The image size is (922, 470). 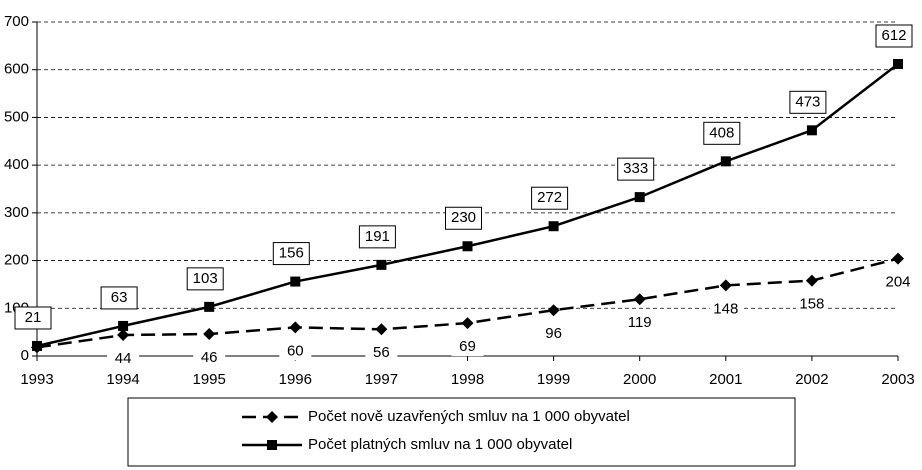 I want to click on x-tick-label: 1994, so click(x=122, y=379).